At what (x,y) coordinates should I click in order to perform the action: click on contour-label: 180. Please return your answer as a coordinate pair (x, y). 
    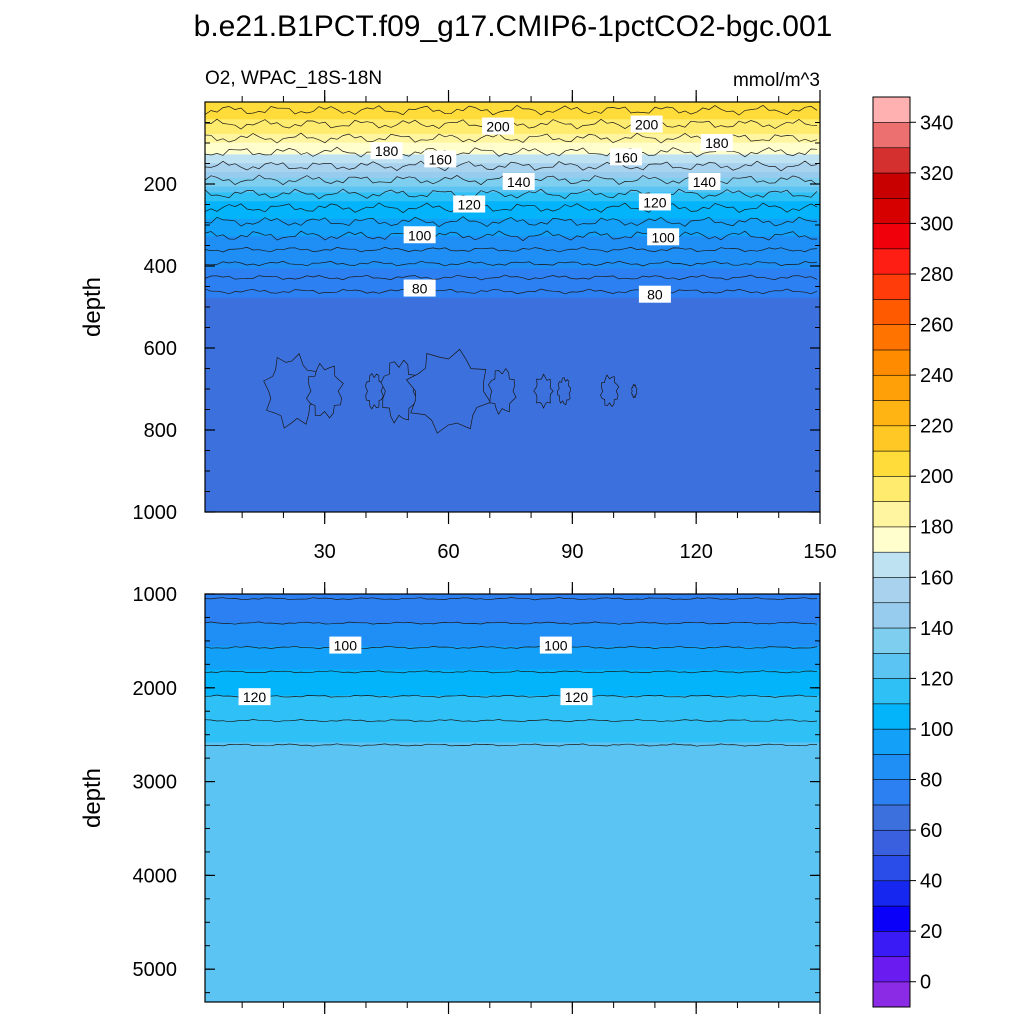
    Looking at the image, I should click on (386, 151).